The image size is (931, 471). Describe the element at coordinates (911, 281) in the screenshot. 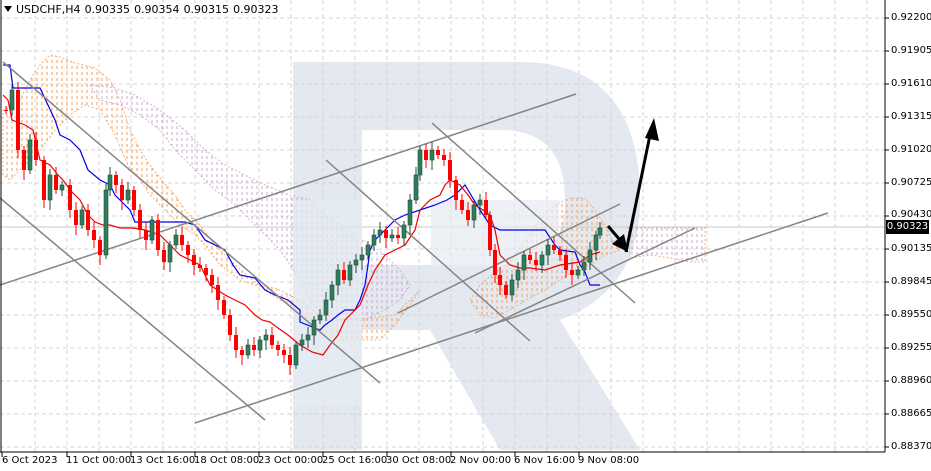

I see `price-tick: 0.89845` at that location.